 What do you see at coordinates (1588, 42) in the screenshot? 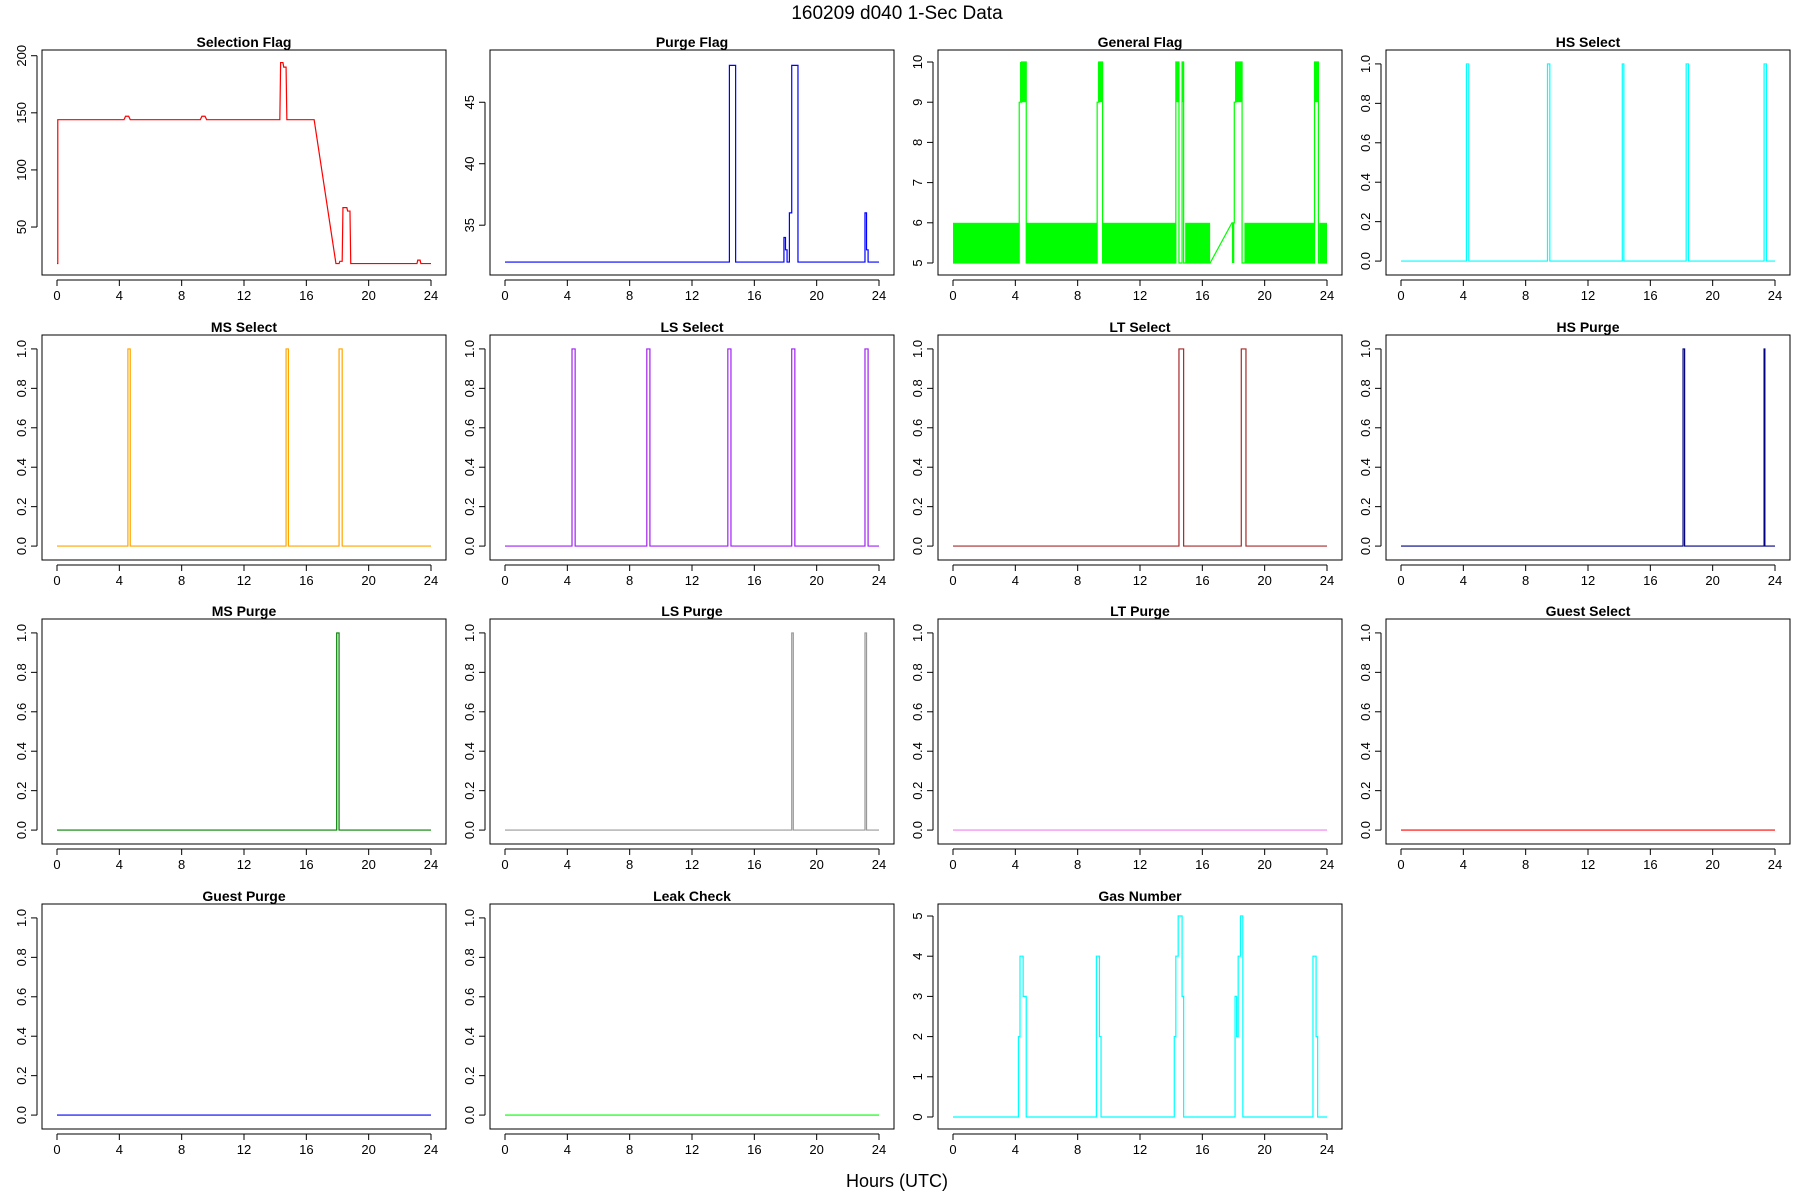
I see `panel-title: HS Select` at bounding box center [1588, 42].